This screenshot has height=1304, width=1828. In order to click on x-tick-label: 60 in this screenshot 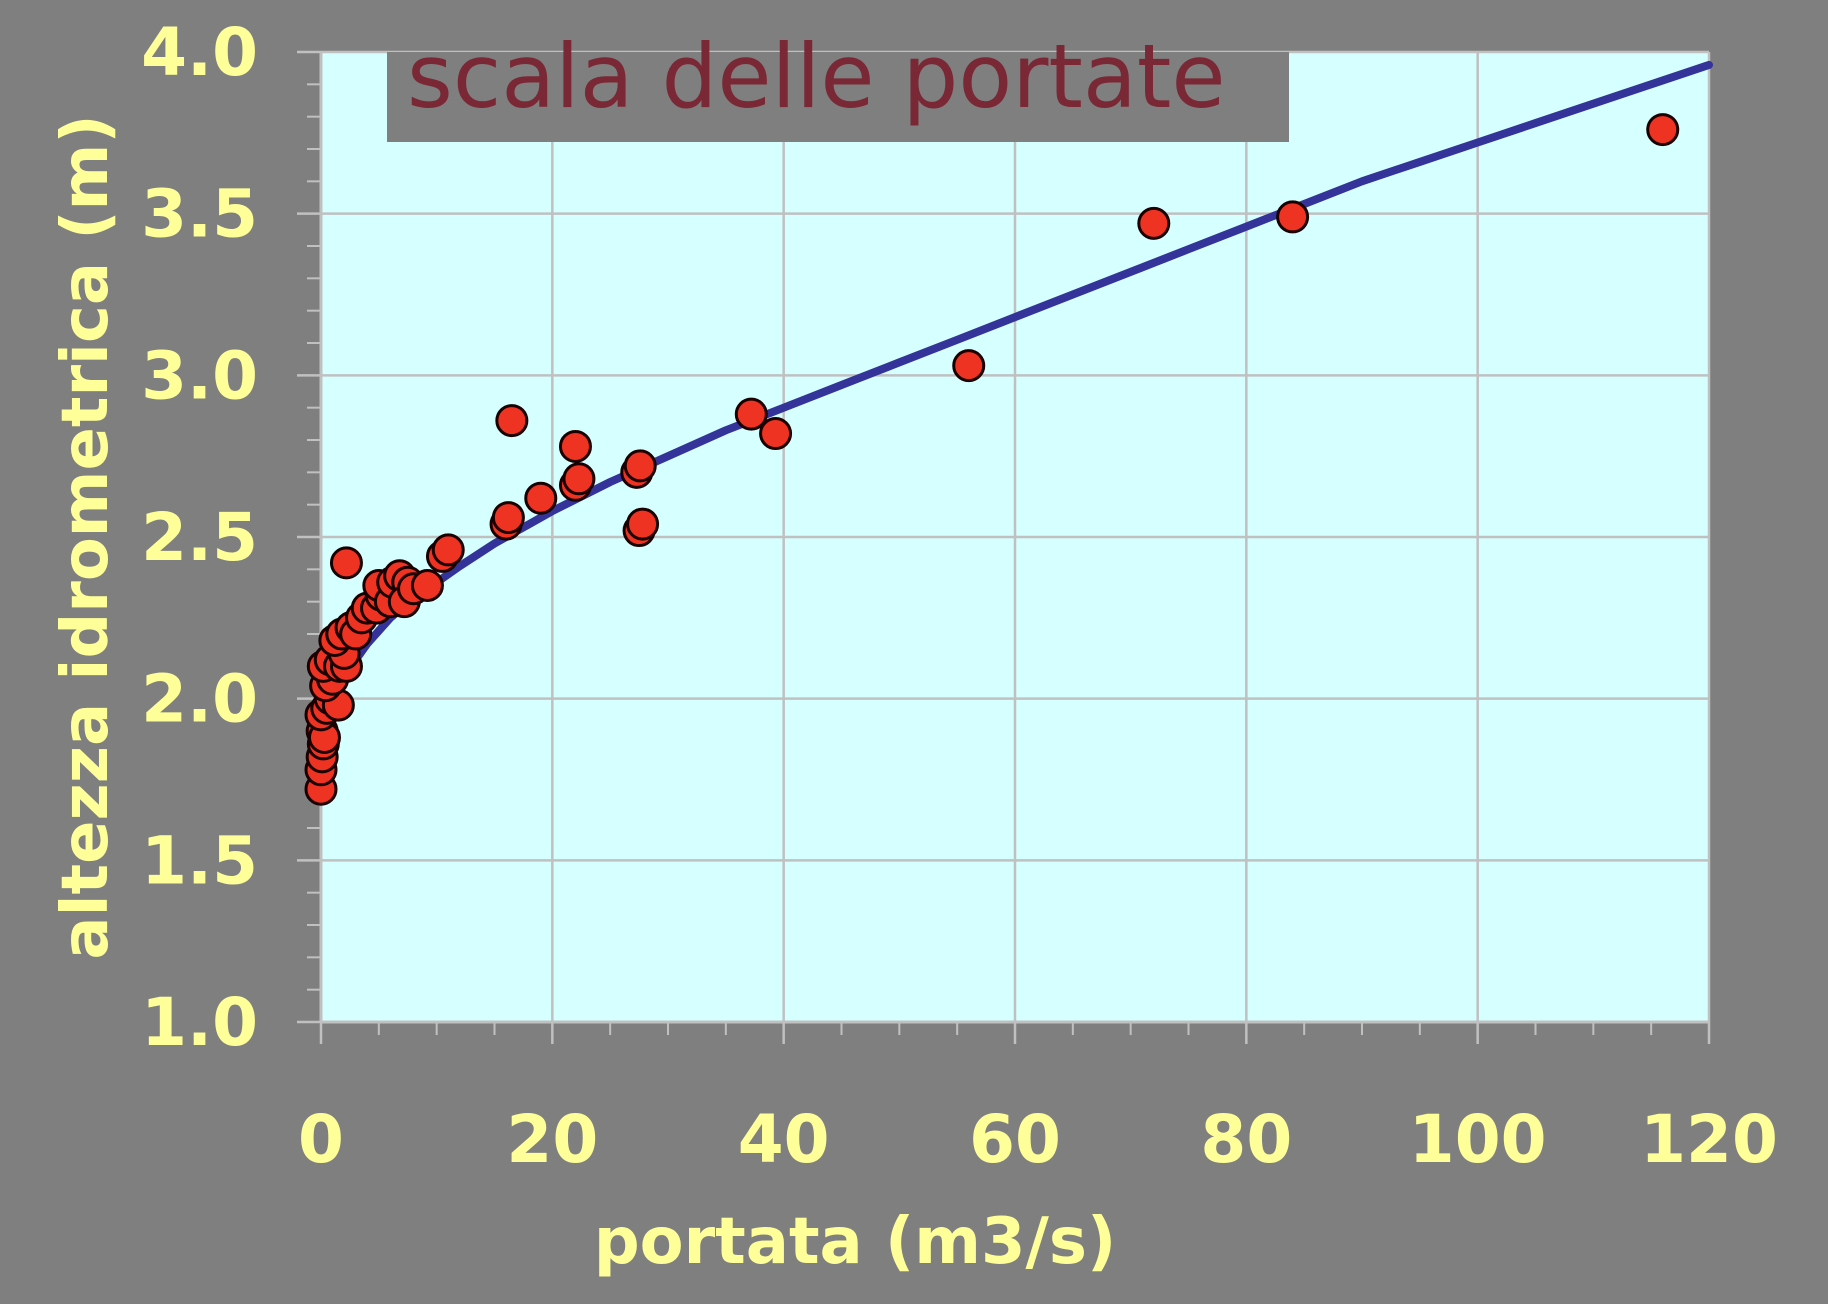, I will do `click(1015, 1139)`.